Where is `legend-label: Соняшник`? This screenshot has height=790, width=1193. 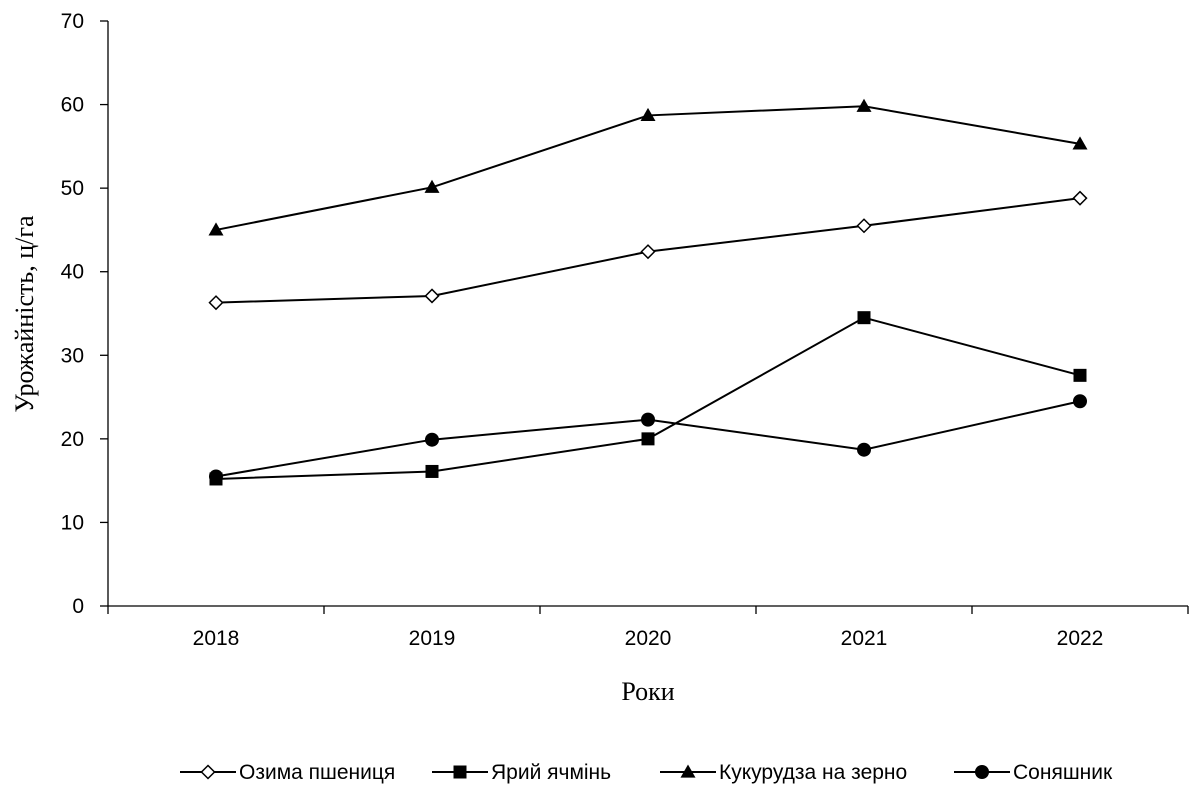 legend-label: Соняшник is located at coordinates (1063, 772).